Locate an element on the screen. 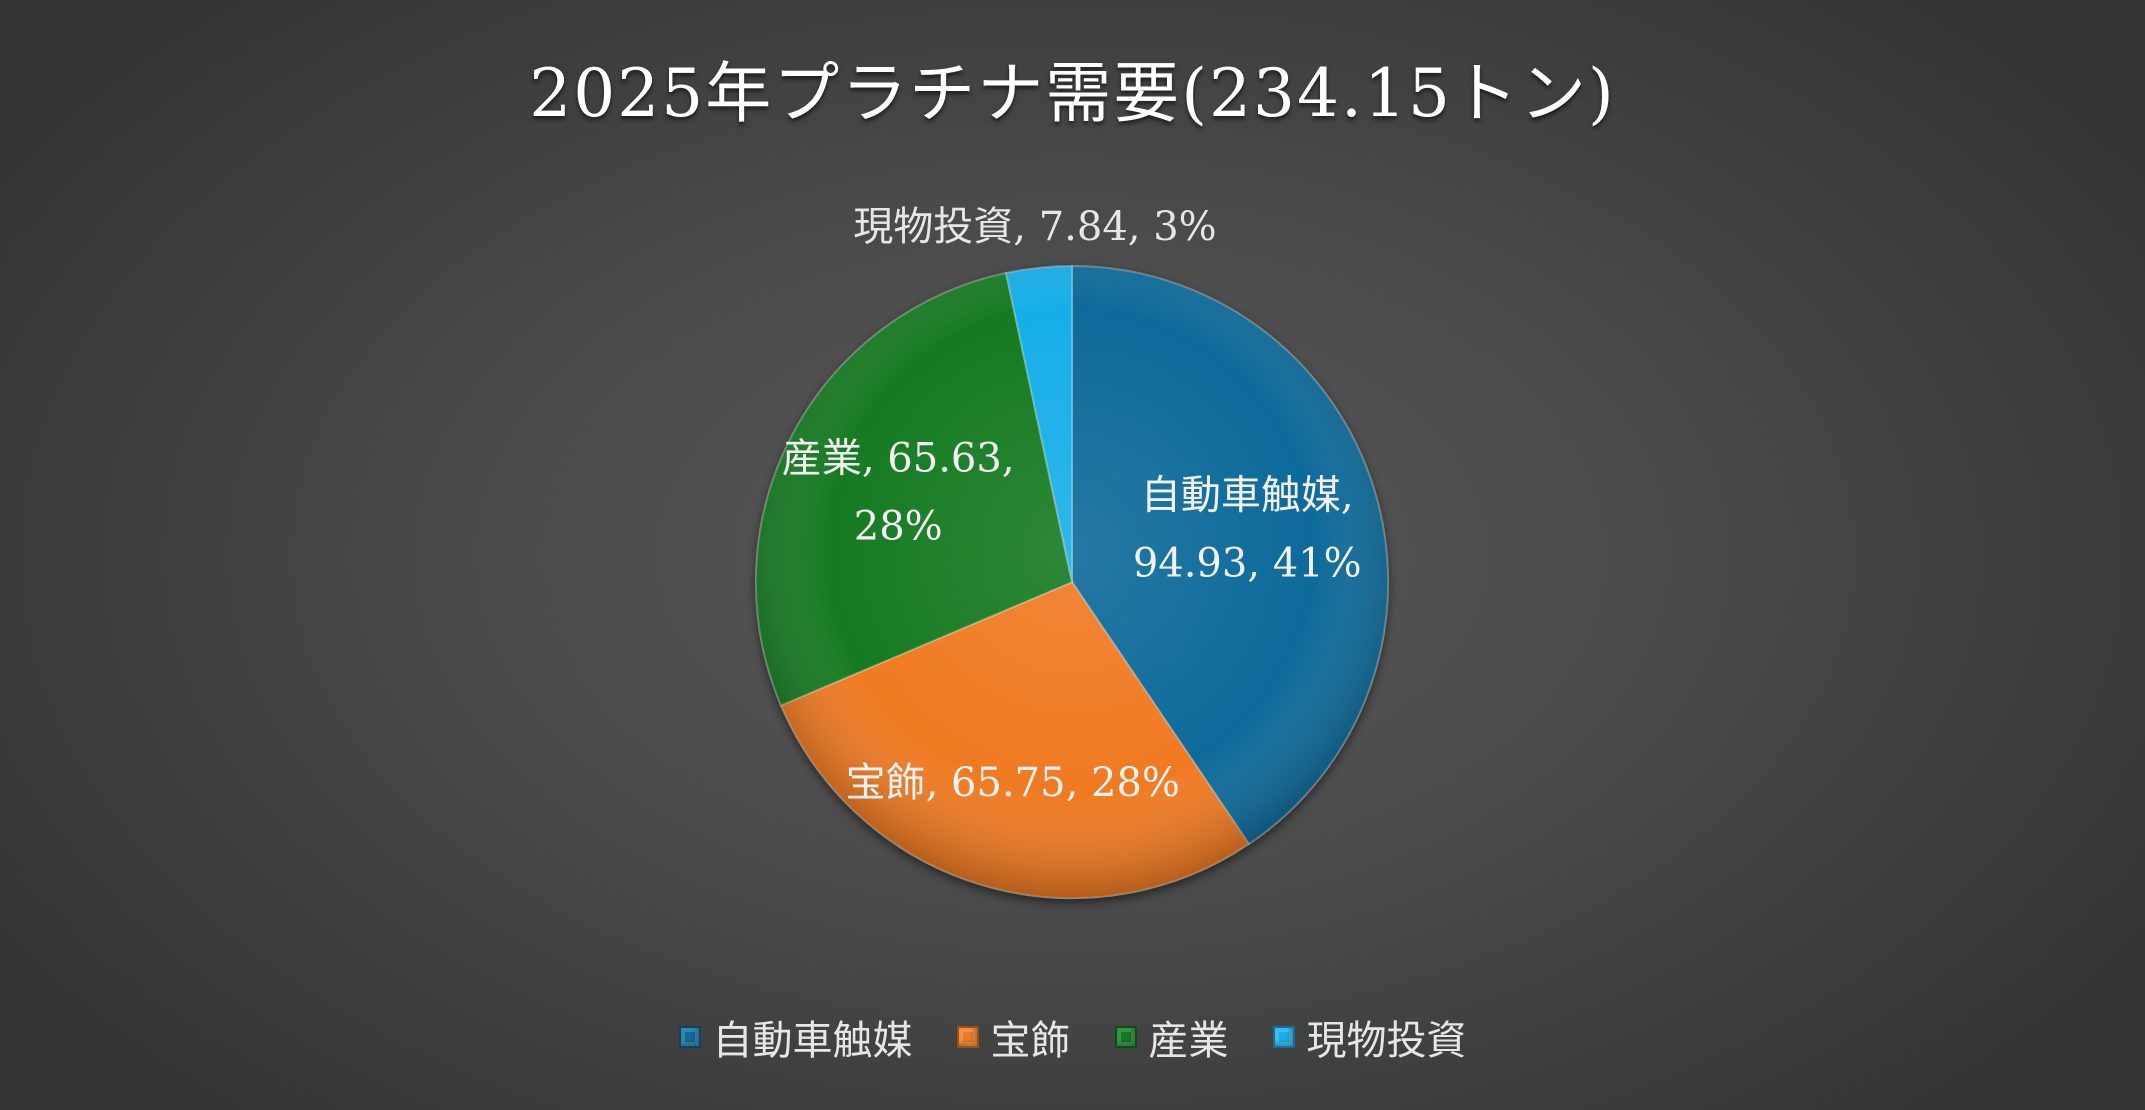 Image resolution: width=2145 pixels, height=1110 pixels. legend-label: 宝飾 is located at coordinates (1030, 1041).